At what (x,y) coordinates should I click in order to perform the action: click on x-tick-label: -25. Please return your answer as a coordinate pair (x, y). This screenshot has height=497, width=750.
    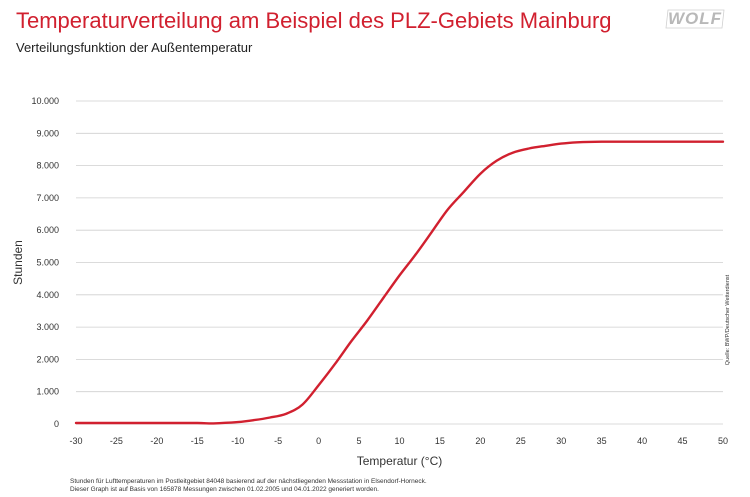
    Looking at the image, I should click on (116, 441).